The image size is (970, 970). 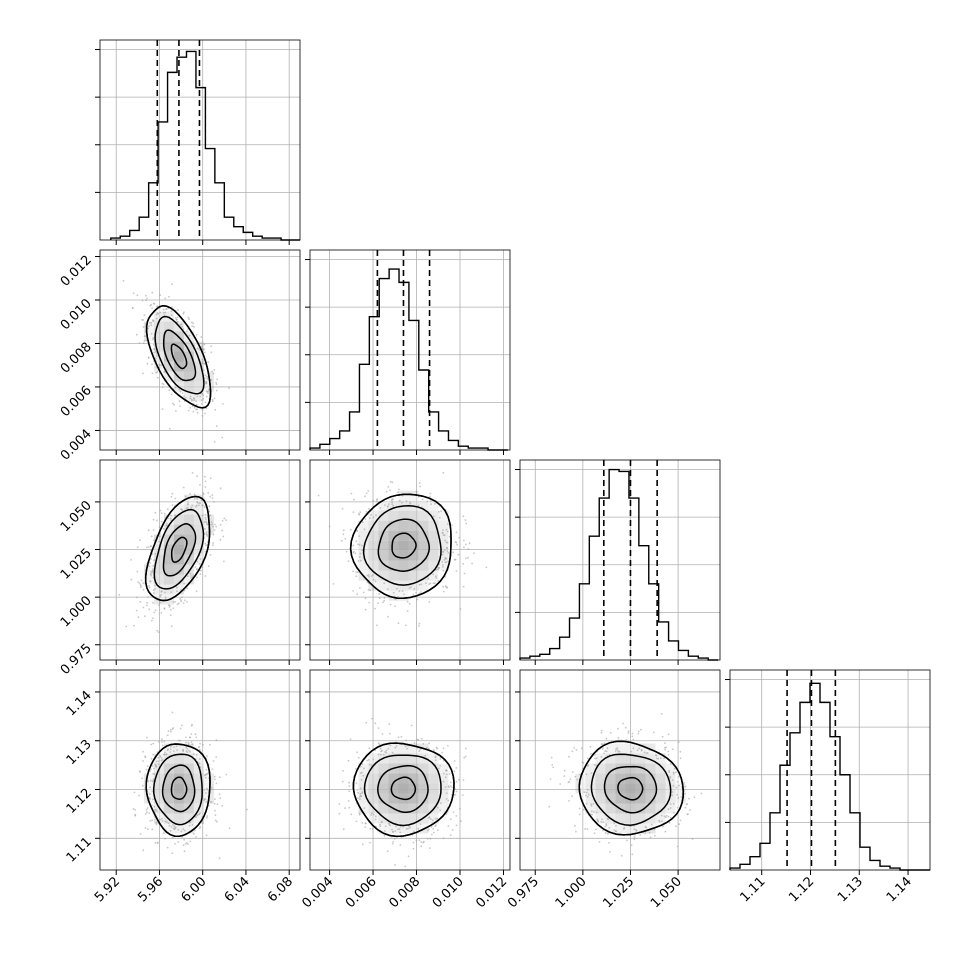 I want to click on x-tick-label-0-4: 6.08, so click(x=280, y=889).